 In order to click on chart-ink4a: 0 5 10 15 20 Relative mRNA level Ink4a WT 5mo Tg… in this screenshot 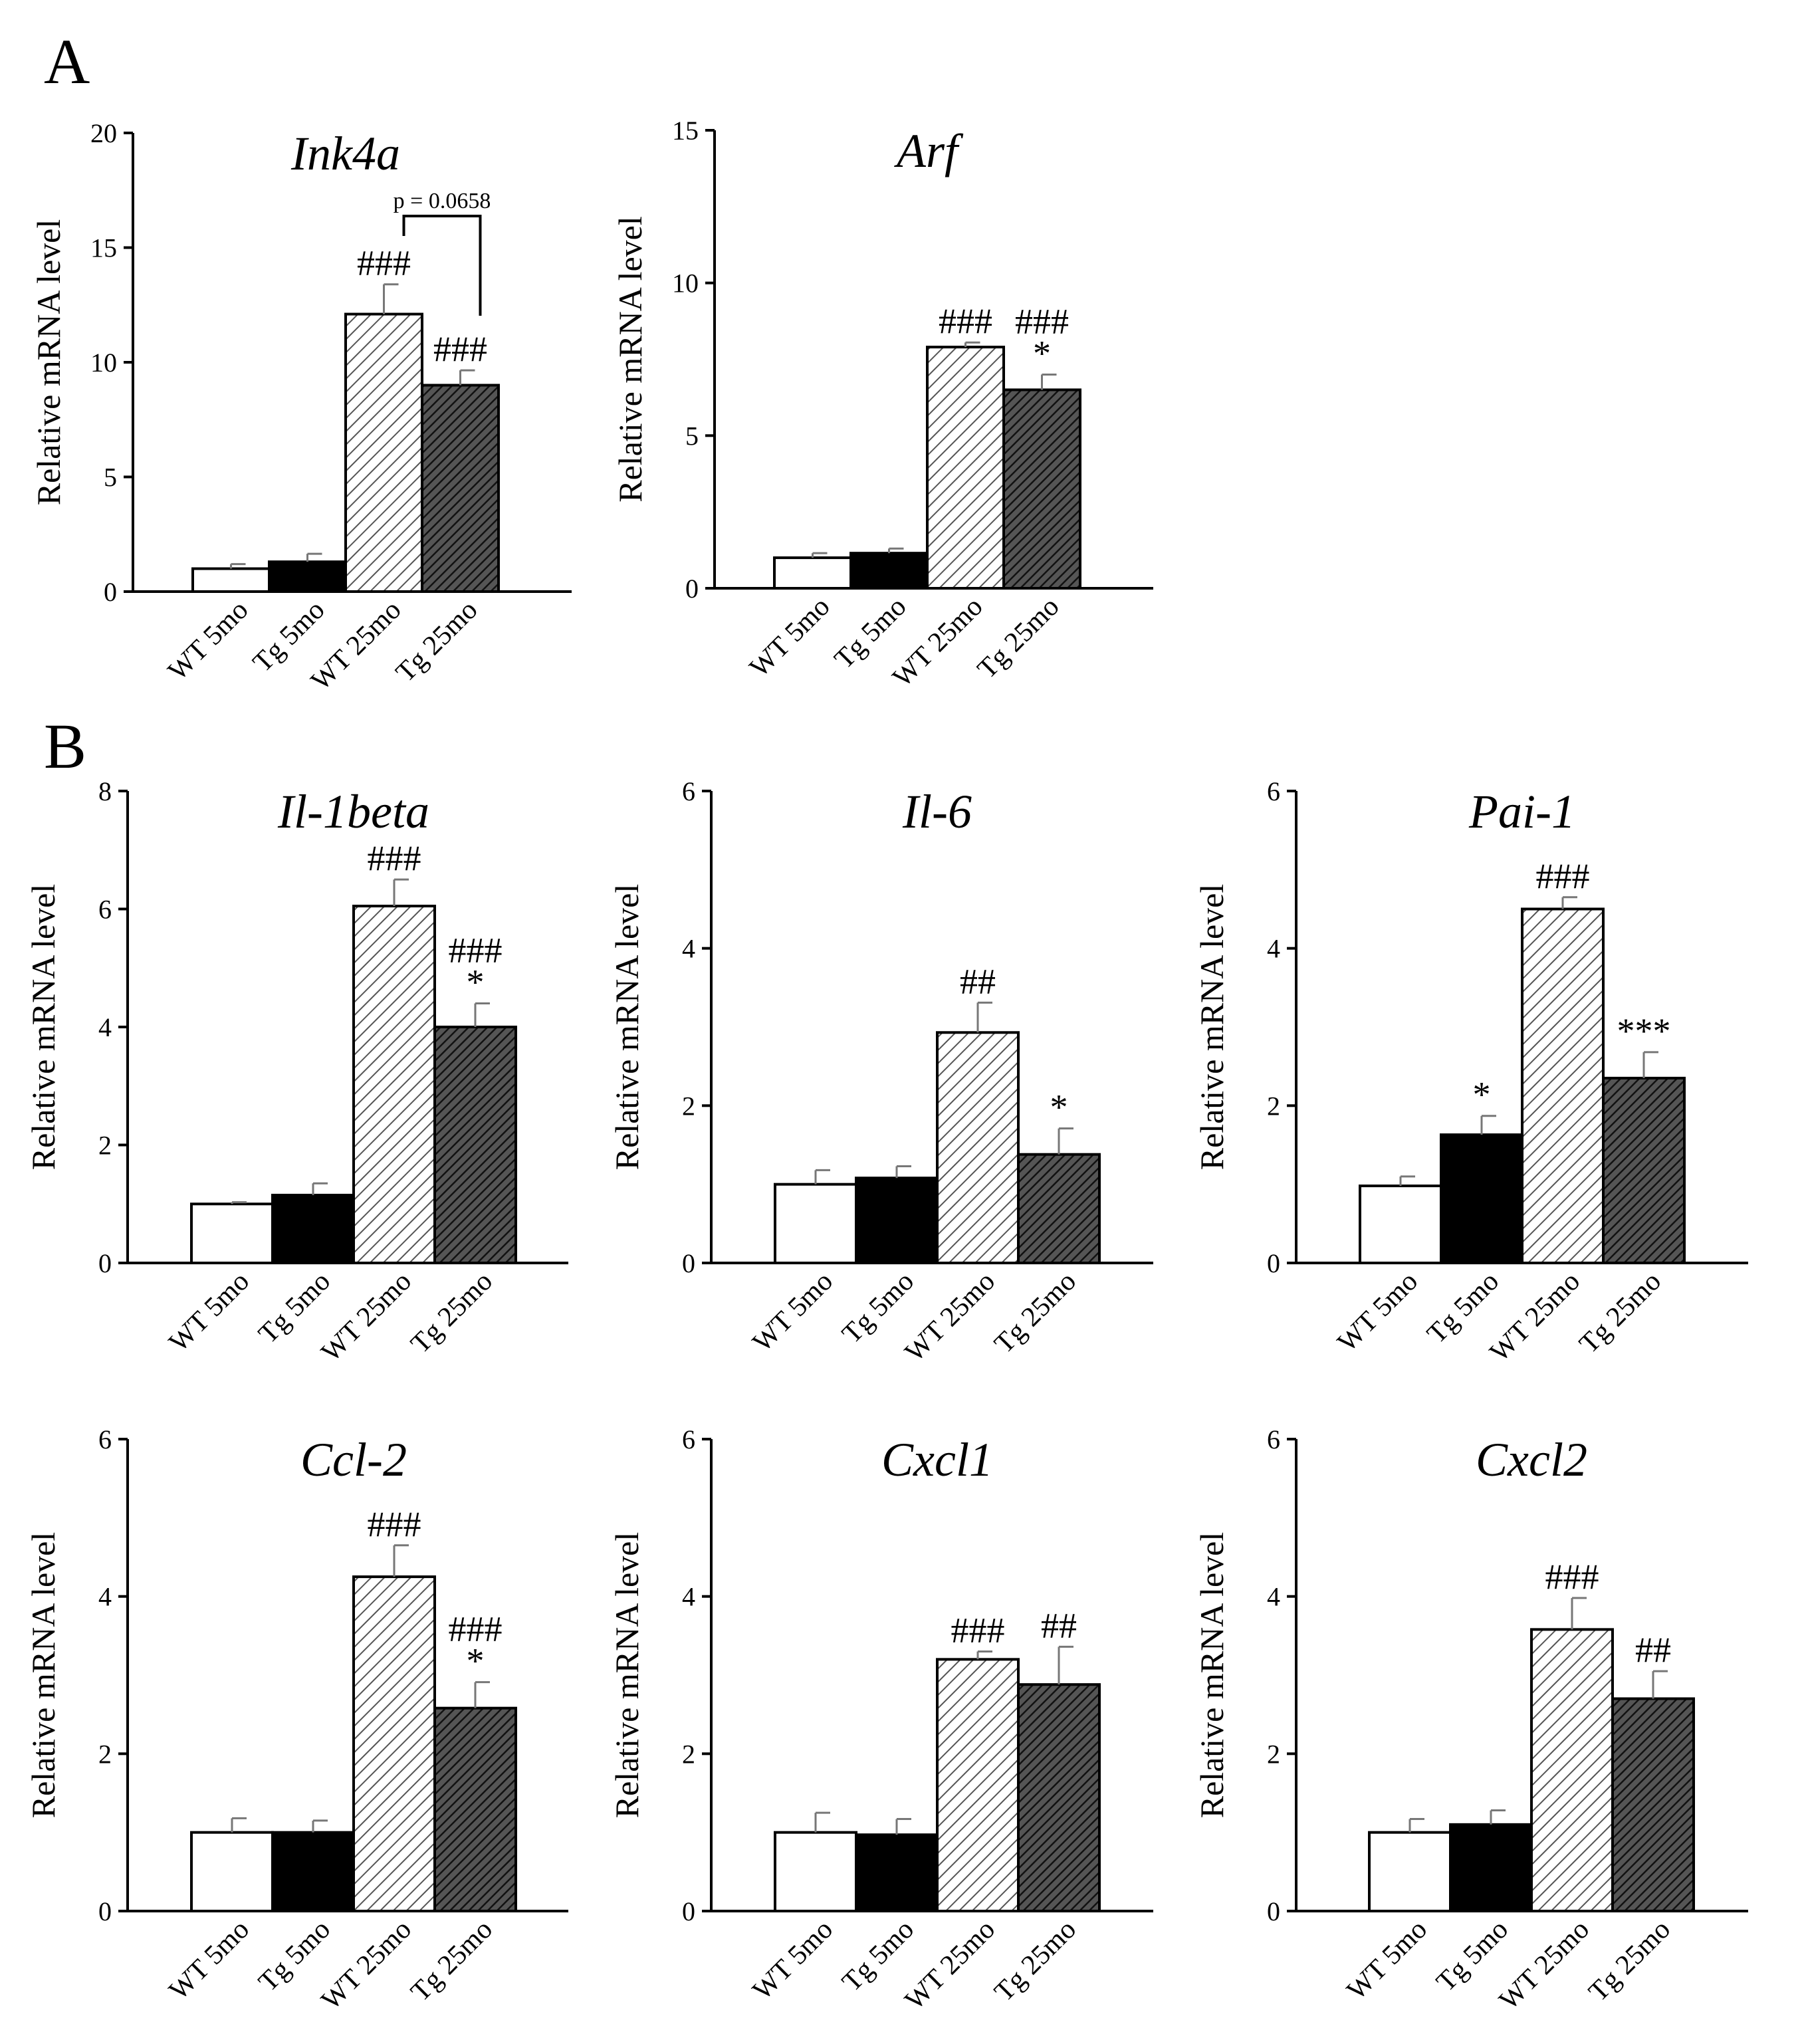, I will do `click(301, 407)`.